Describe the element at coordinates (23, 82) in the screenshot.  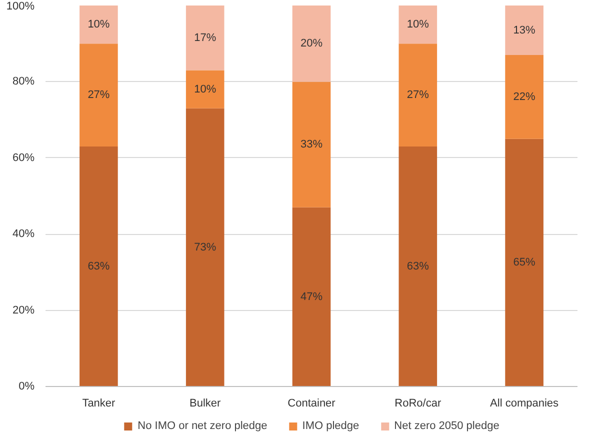
I see `y-tick-label: 80%` at that location.